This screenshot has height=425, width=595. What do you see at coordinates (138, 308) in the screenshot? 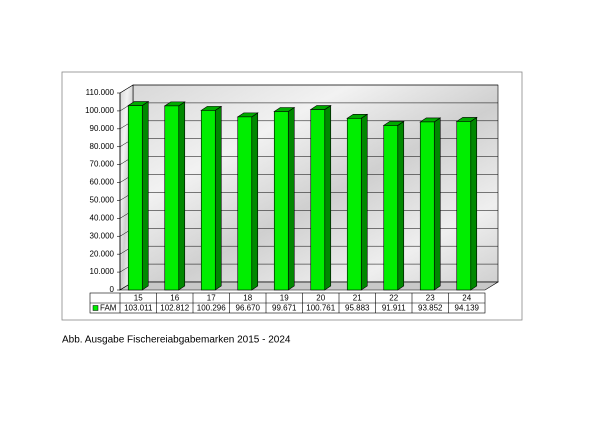
I see `data-label: 103.011` at bounding box center [138, 308].